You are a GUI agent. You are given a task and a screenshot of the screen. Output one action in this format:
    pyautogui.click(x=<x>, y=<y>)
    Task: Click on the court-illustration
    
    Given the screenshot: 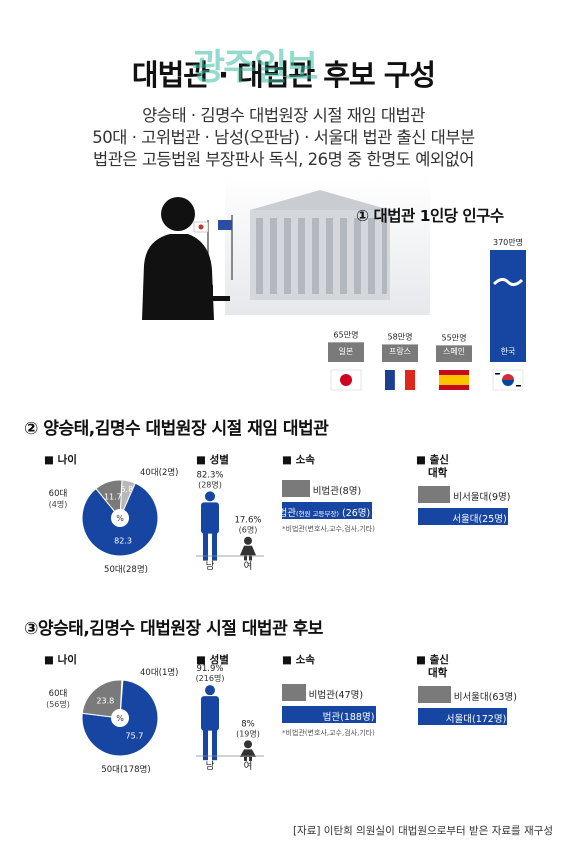 What is the action you would take?
    pyautogui.click(x=286, y=247)
    